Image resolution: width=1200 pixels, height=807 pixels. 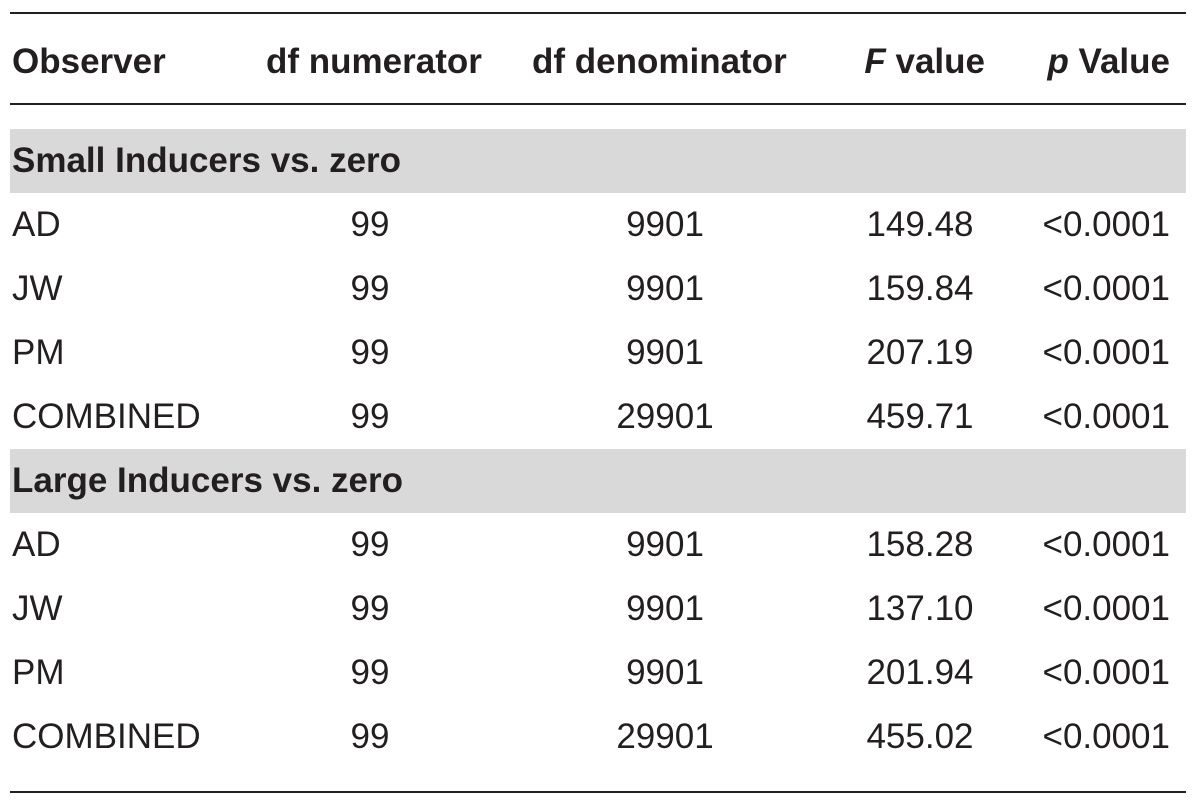 What do you see at coordinates (598, 481) in the screenshot?
I see `section-header-large-inducers: Large Inducers vs. zero` at bounding box center [598, 481].